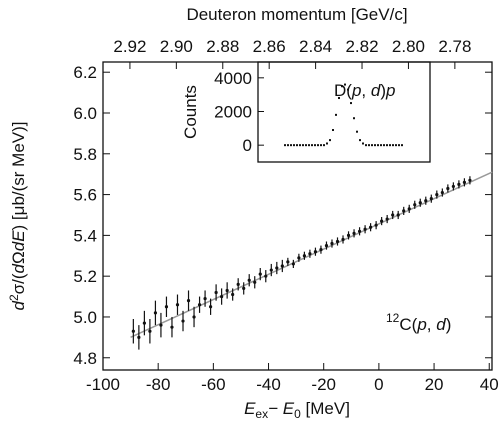 Image resolution: width=502 pixels, height=433 pixels. Describe the element at coordinates (85, 195) in the screenshot. I see `y-tick-label: 5.6` at that location.